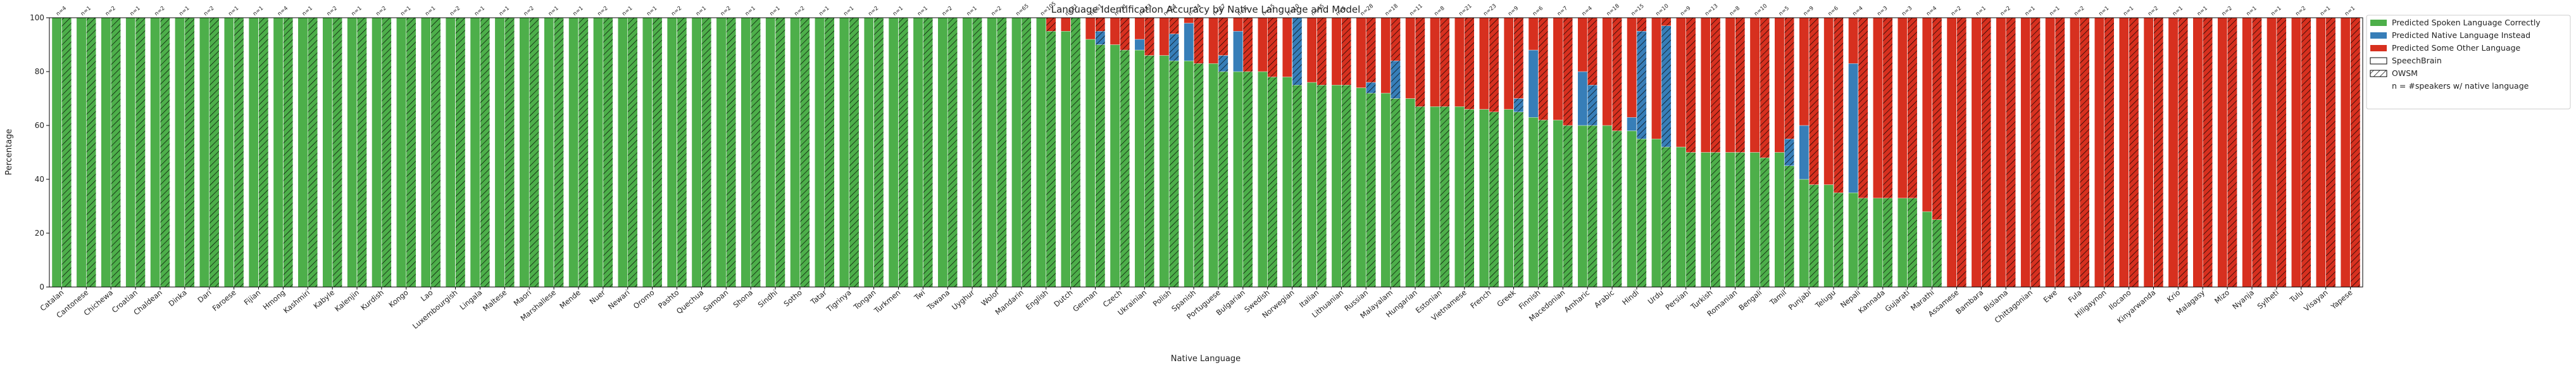 This screenshot has height=370, width=2576. Describe the element at coordinates (2295, 296) in the screenshot. I see `x-tick-label: Tulu` at that location.